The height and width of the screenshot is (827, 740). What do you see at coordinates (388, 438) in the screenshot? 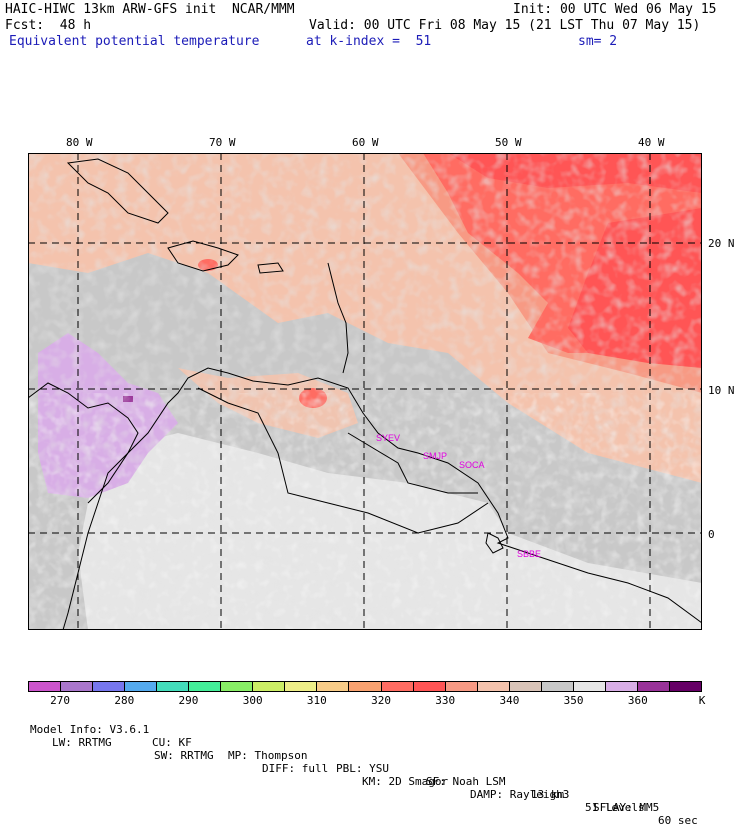
I see `station-label-syev: SYEV` at bounding box center [388, 438].